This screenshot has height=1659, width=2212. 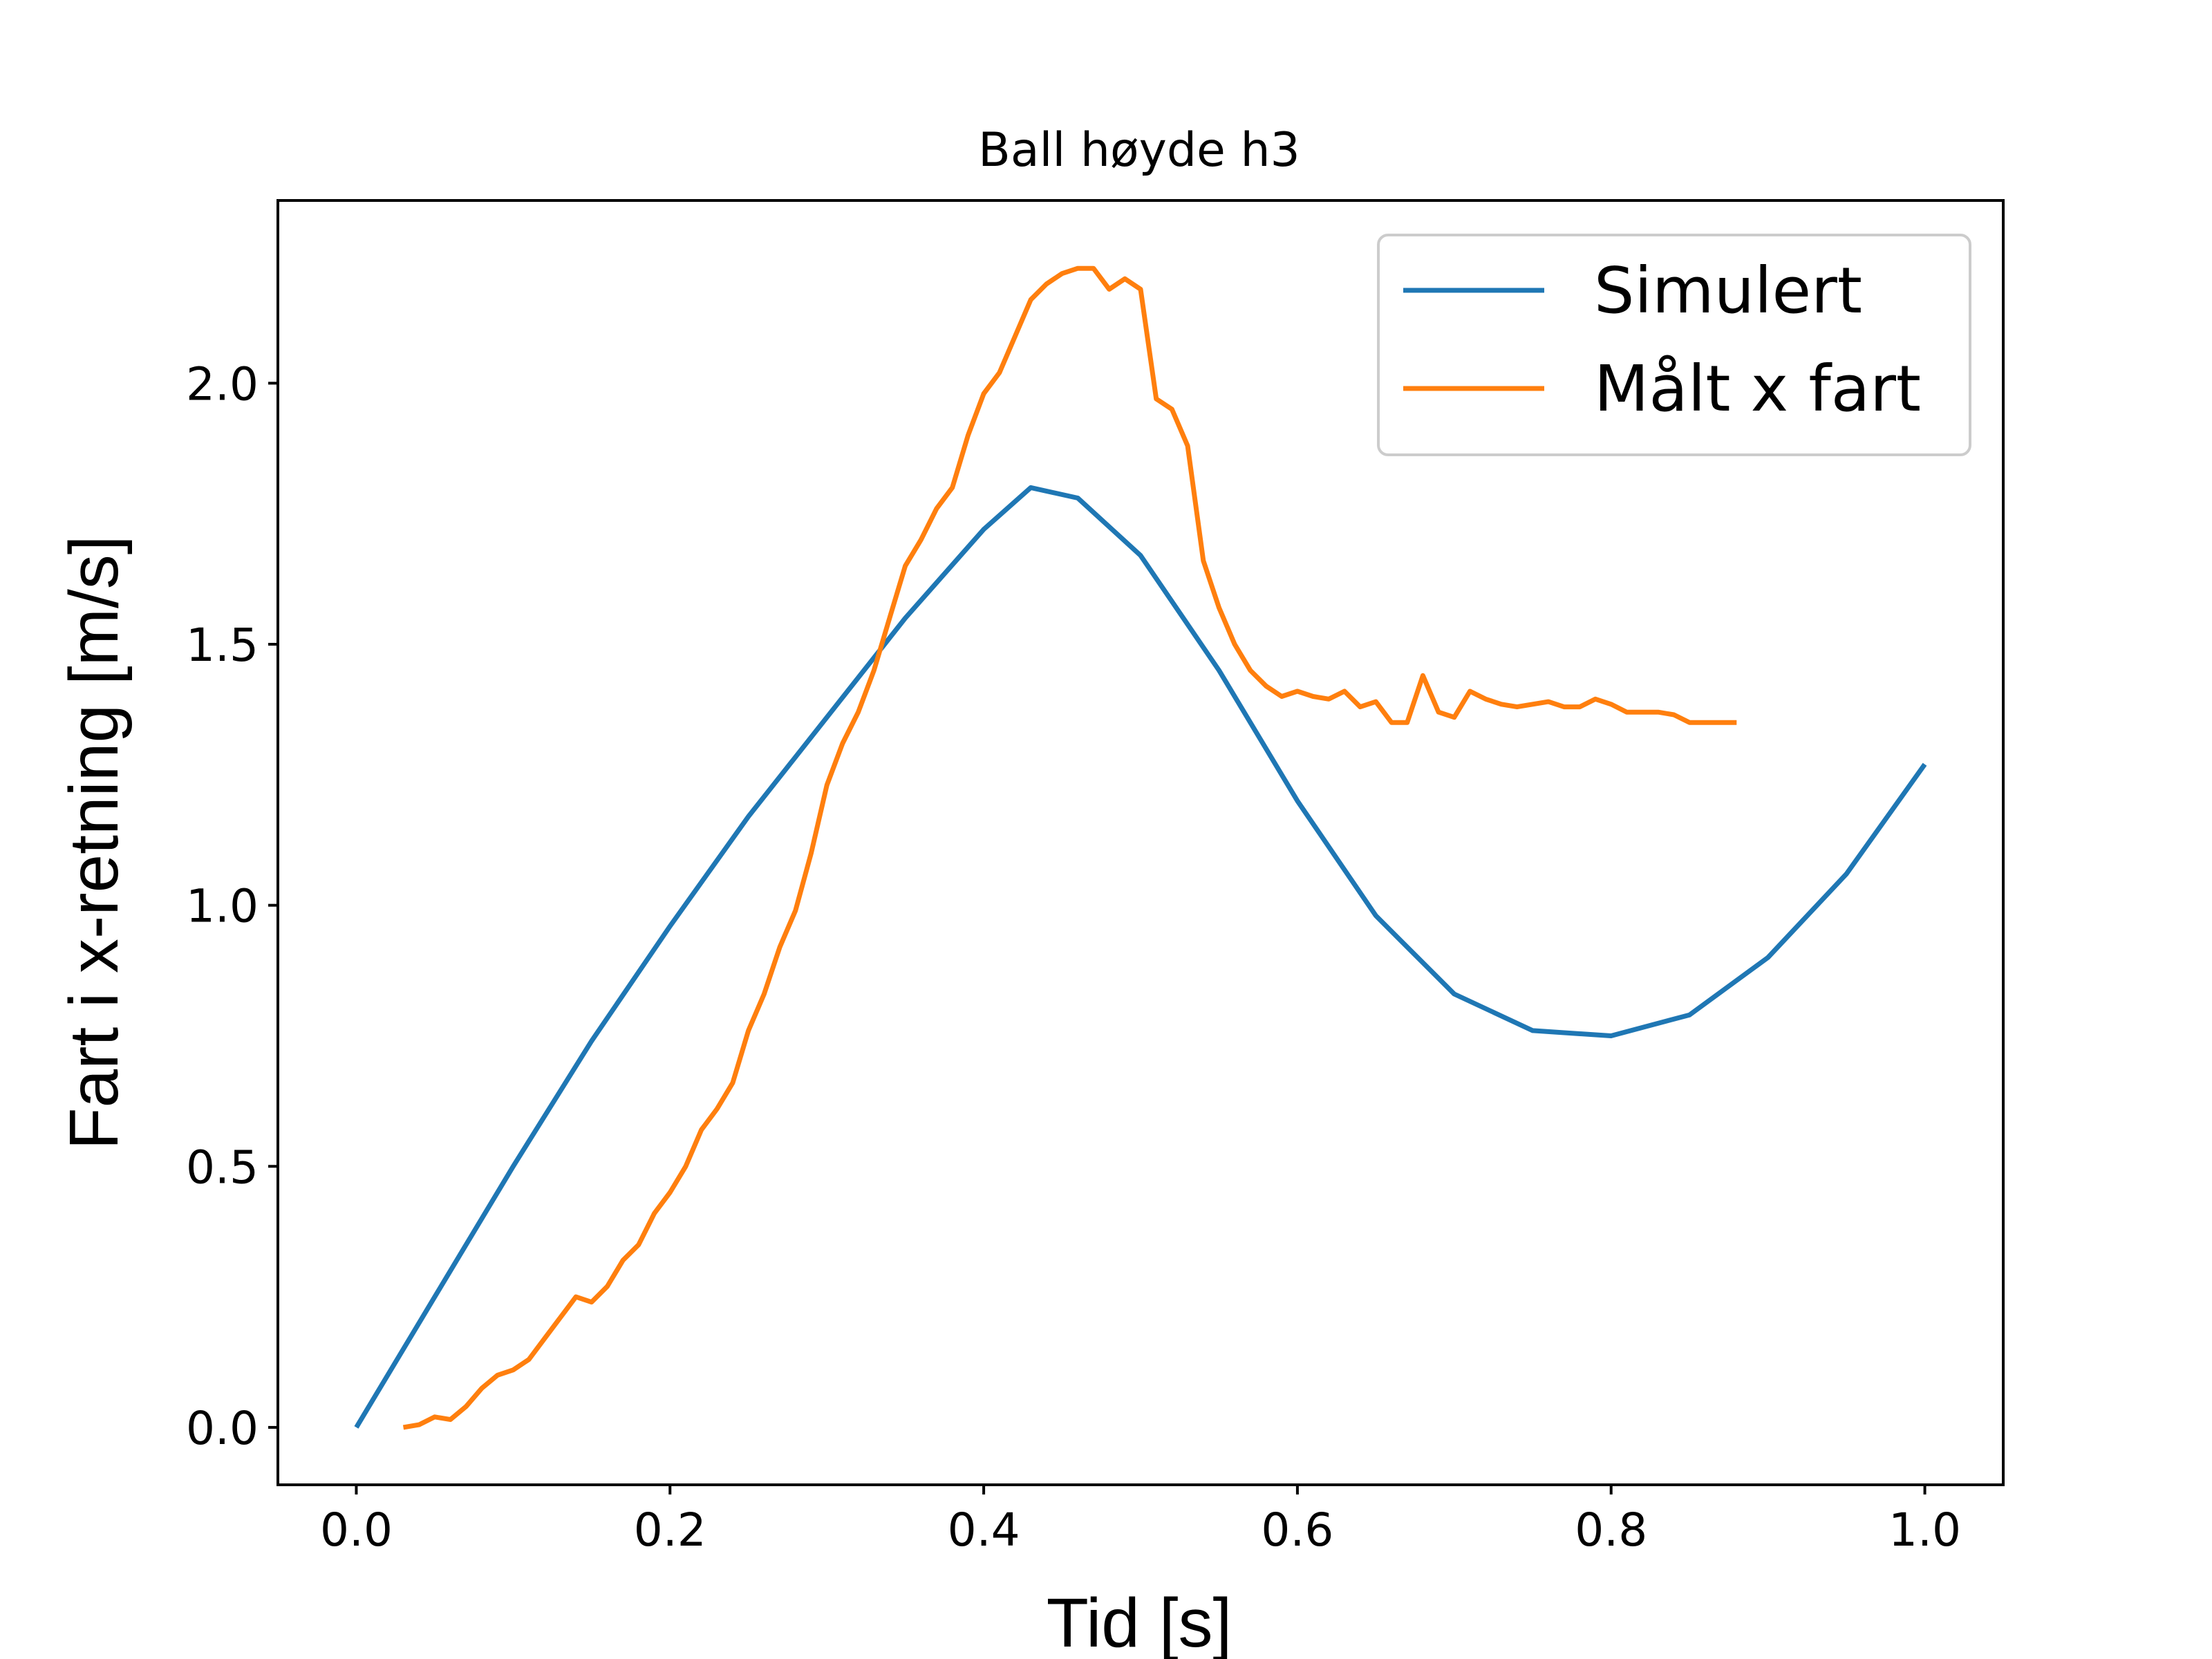 I want to click on x-tick-label: 0.4, so click(x=984, y=1530).